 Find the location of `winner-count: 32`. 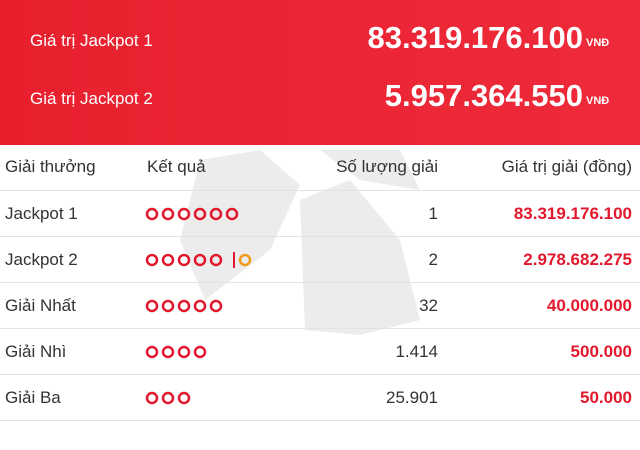

winner-count: 32 is located at coordinates (428, 305).